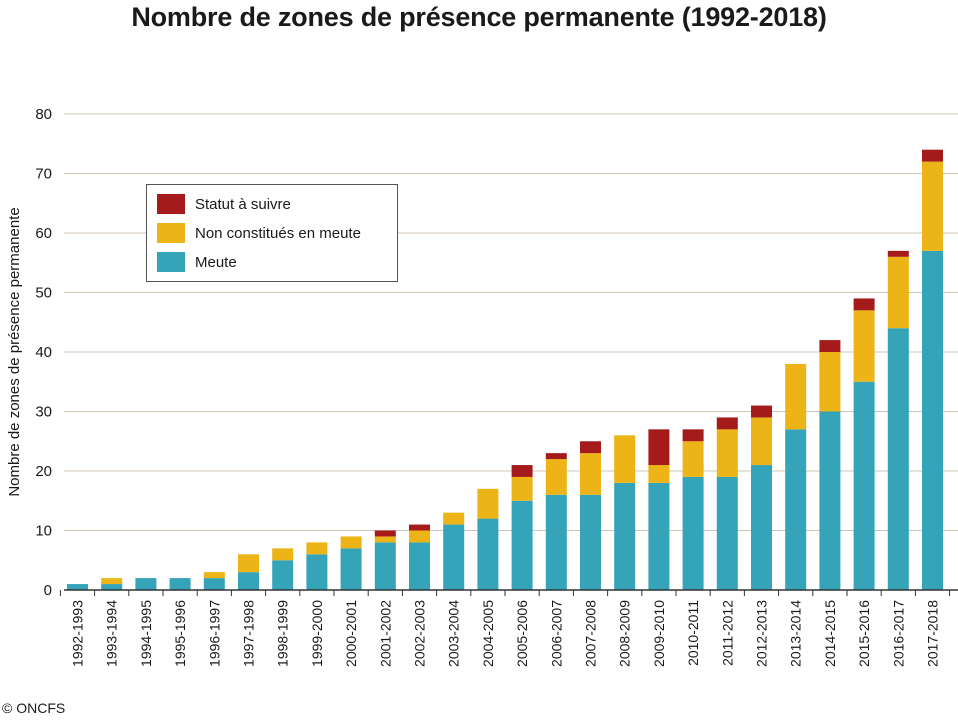 The height and width of the screenshot is (720, 958). What do you see at coordinates (898, 633) in the screenshot?
I see `x-tick-label: 2016-2017` at bounding box center [898, 633].